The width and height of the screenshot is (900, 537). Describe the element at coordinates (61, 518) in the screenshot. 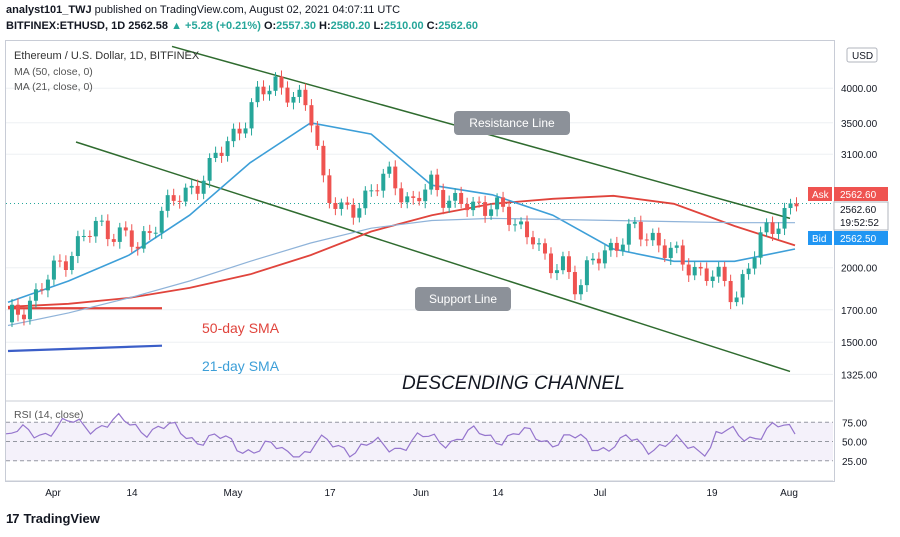

I see `brand-name: TradingView` at that location.